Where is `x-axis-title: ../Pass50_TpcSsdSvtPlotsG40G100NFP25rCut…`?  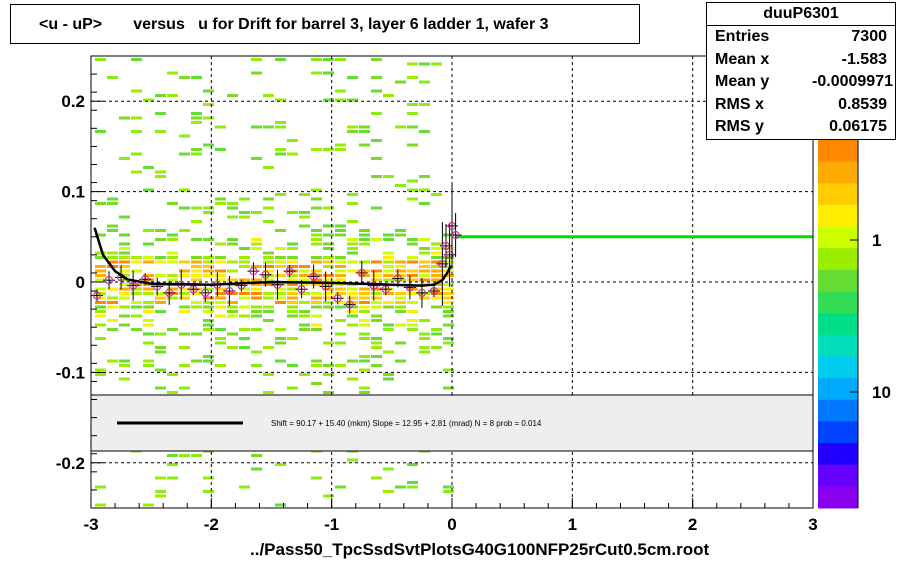 x-axis-title: ../Pass50_TpcSsdSvtPlotsG40G100NFP25rCut… is located at coordinates (480, 549).